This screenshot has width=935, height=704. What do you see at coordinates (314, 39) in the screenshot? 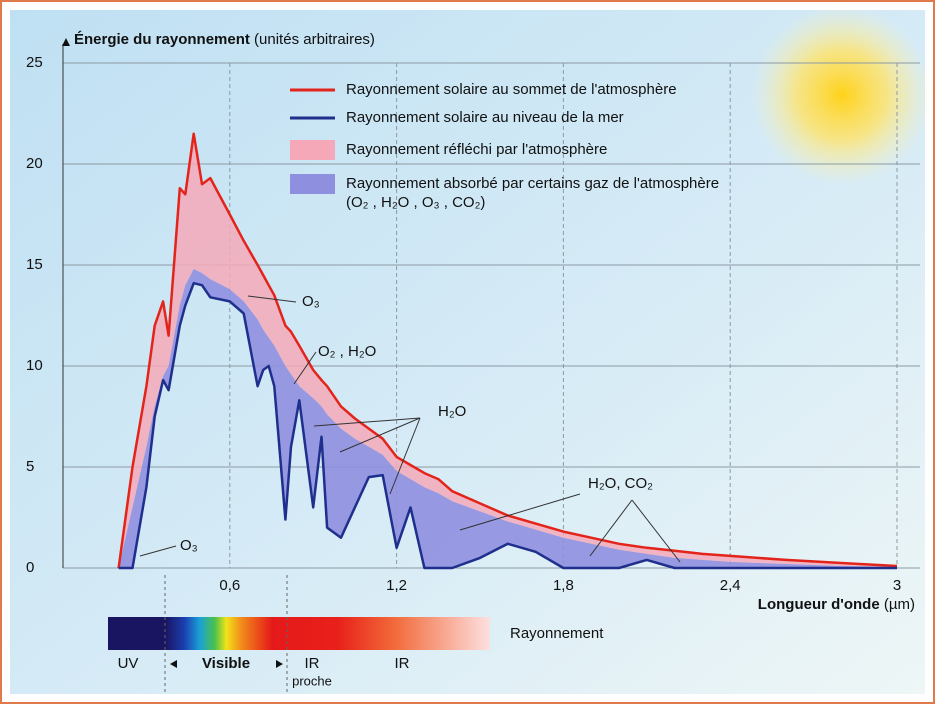
I see `y-axis-unit: (unités arbitraires)` at bounding box center [314, 39].